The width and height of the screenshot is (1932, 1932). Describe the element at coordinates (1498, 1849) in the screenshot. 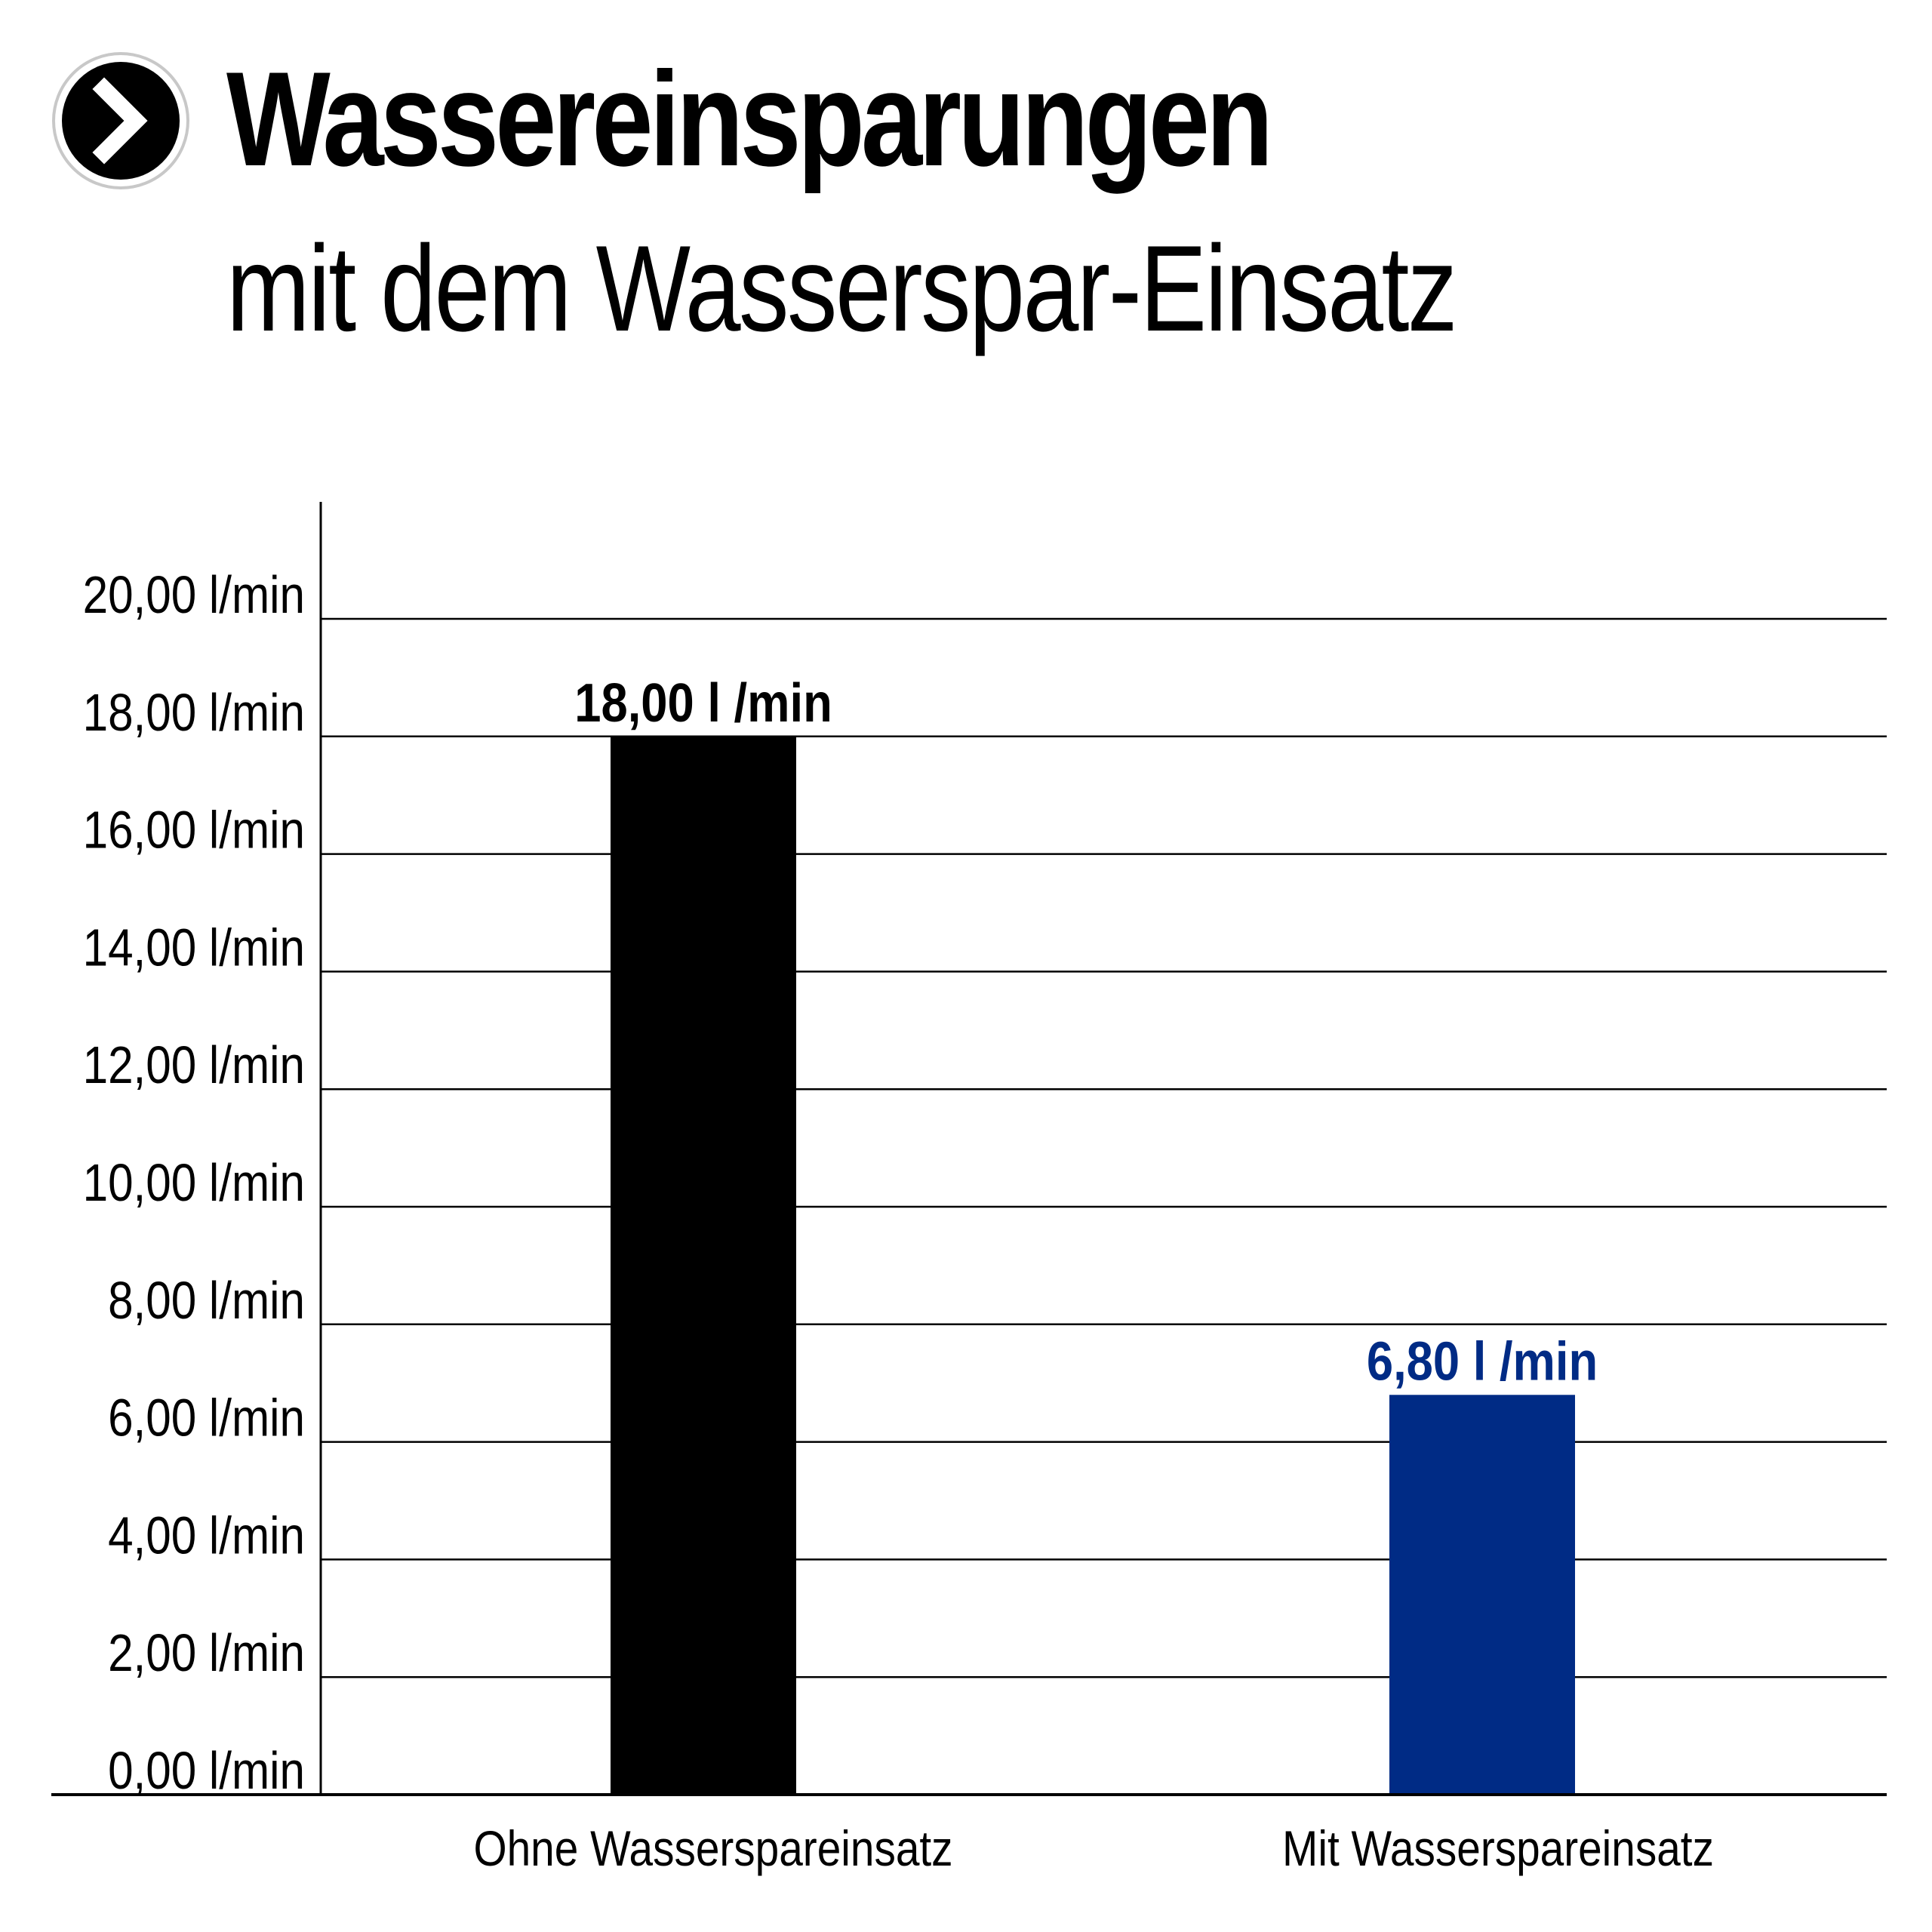

I see `x-category-label: Mit Wasserspareinsatz` at that location.